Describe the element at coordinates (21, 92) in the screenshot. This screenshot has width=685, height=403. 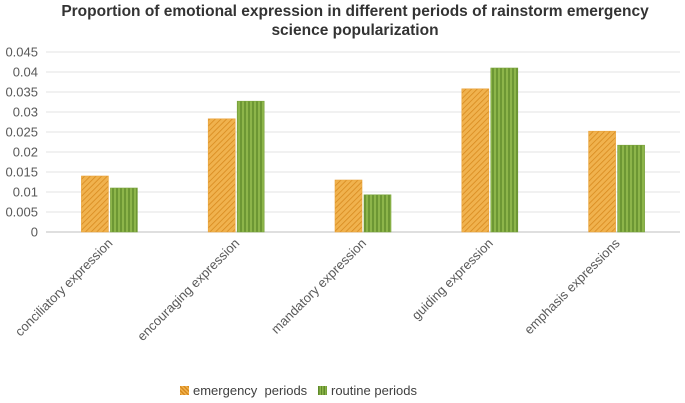
I see `y-tick-label: 0.035` at that location.